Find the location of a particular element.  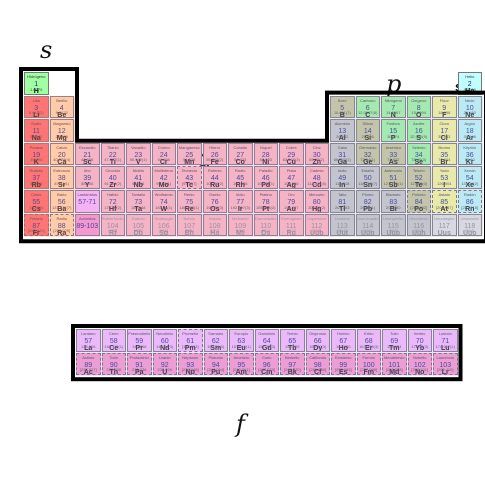

element-cell: Ununtrio 113 Uut [284] is located at coordinates (342, 225).